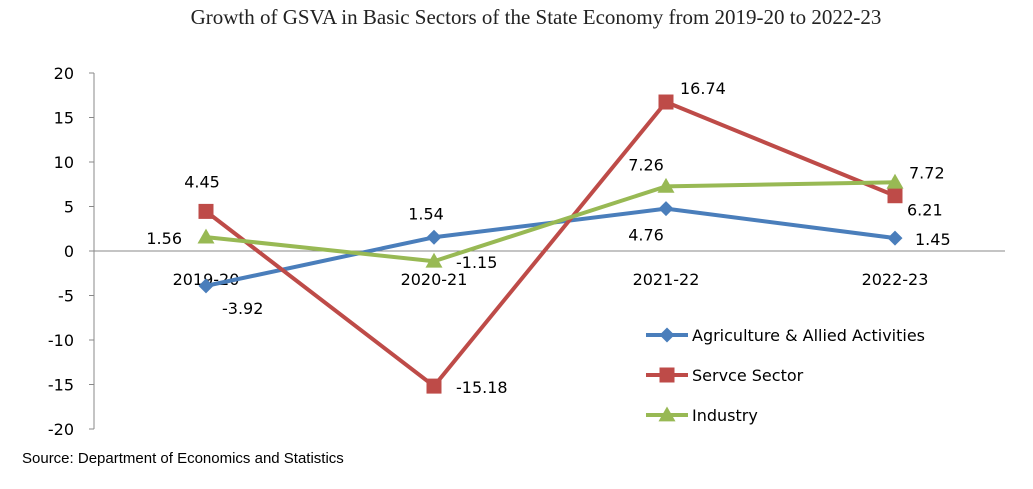 The image size is (1033, 489). Describe the element at coordinates (434, 279) in the screenshot. I see `x-tick-label: 2020-21` at that location.